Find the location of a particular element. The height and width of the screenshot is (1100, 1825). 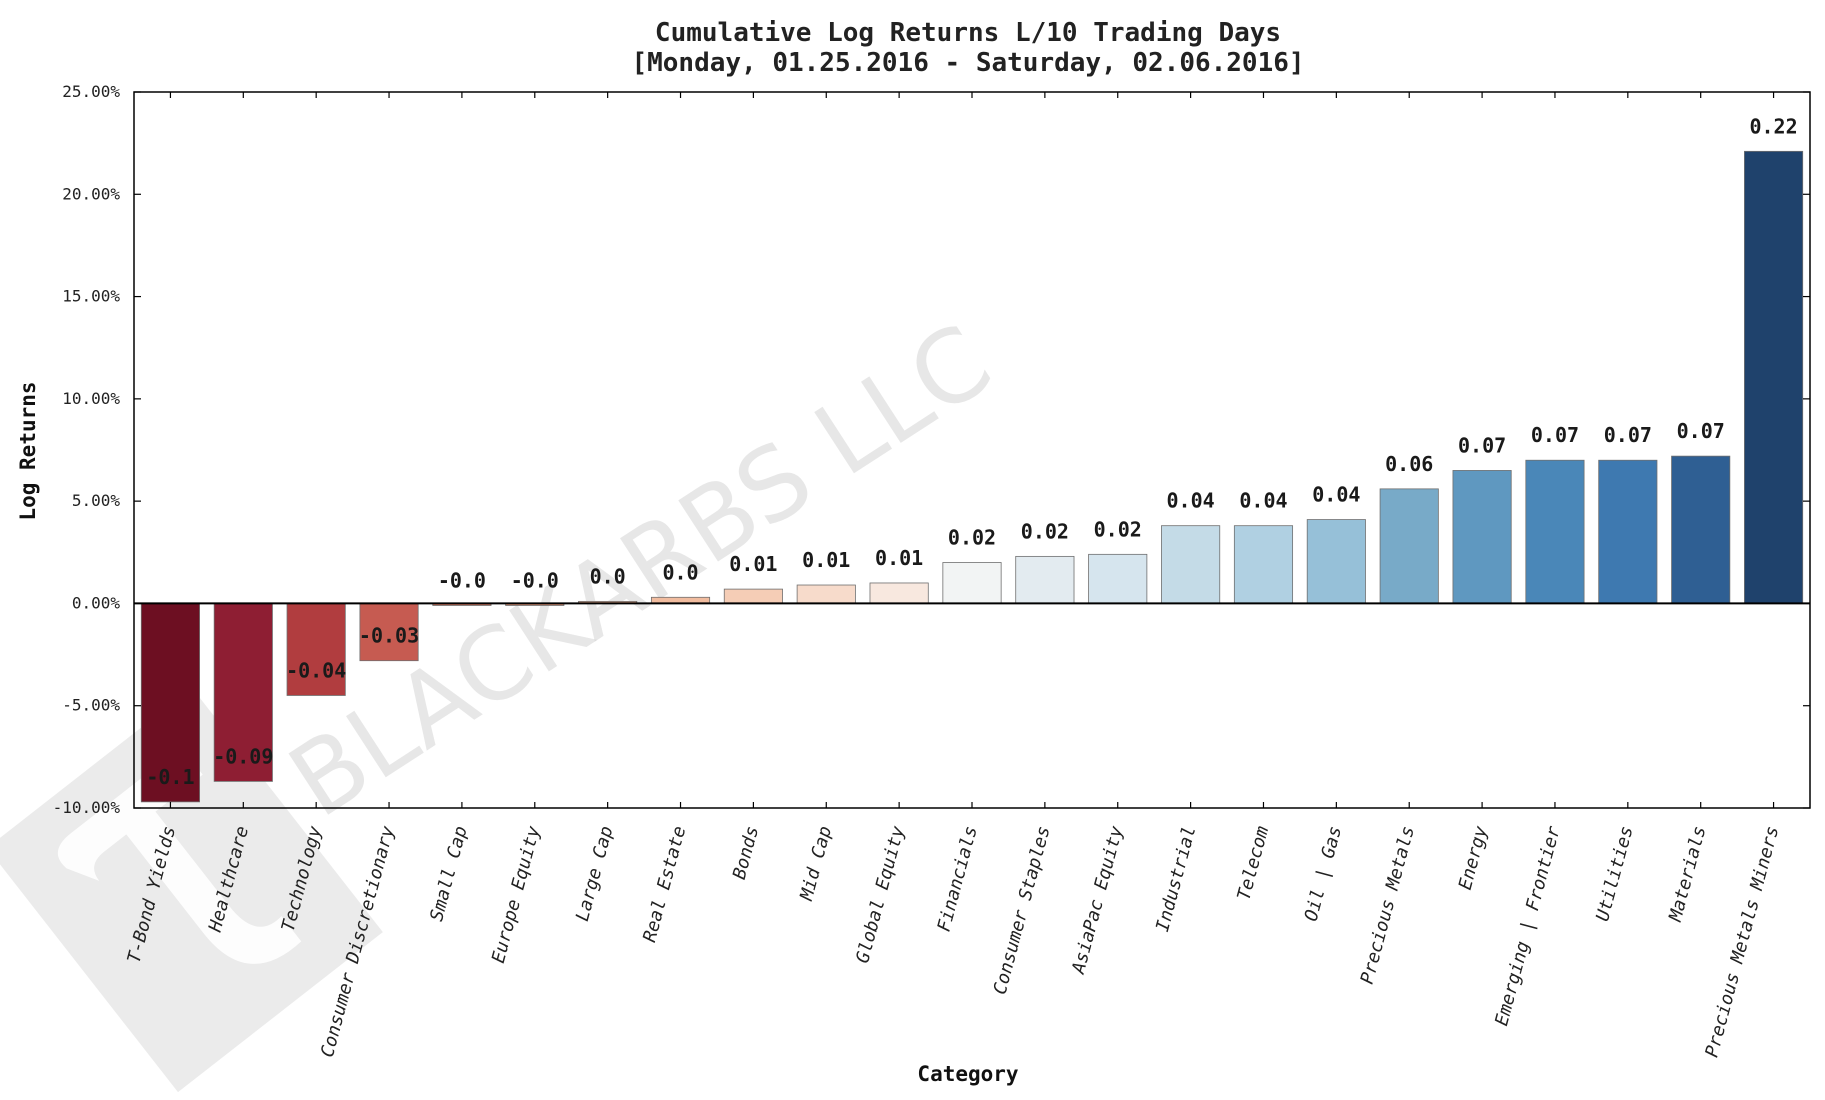

x-tick-label: Emerging | Frontier is located at coordinates (1528, 926).